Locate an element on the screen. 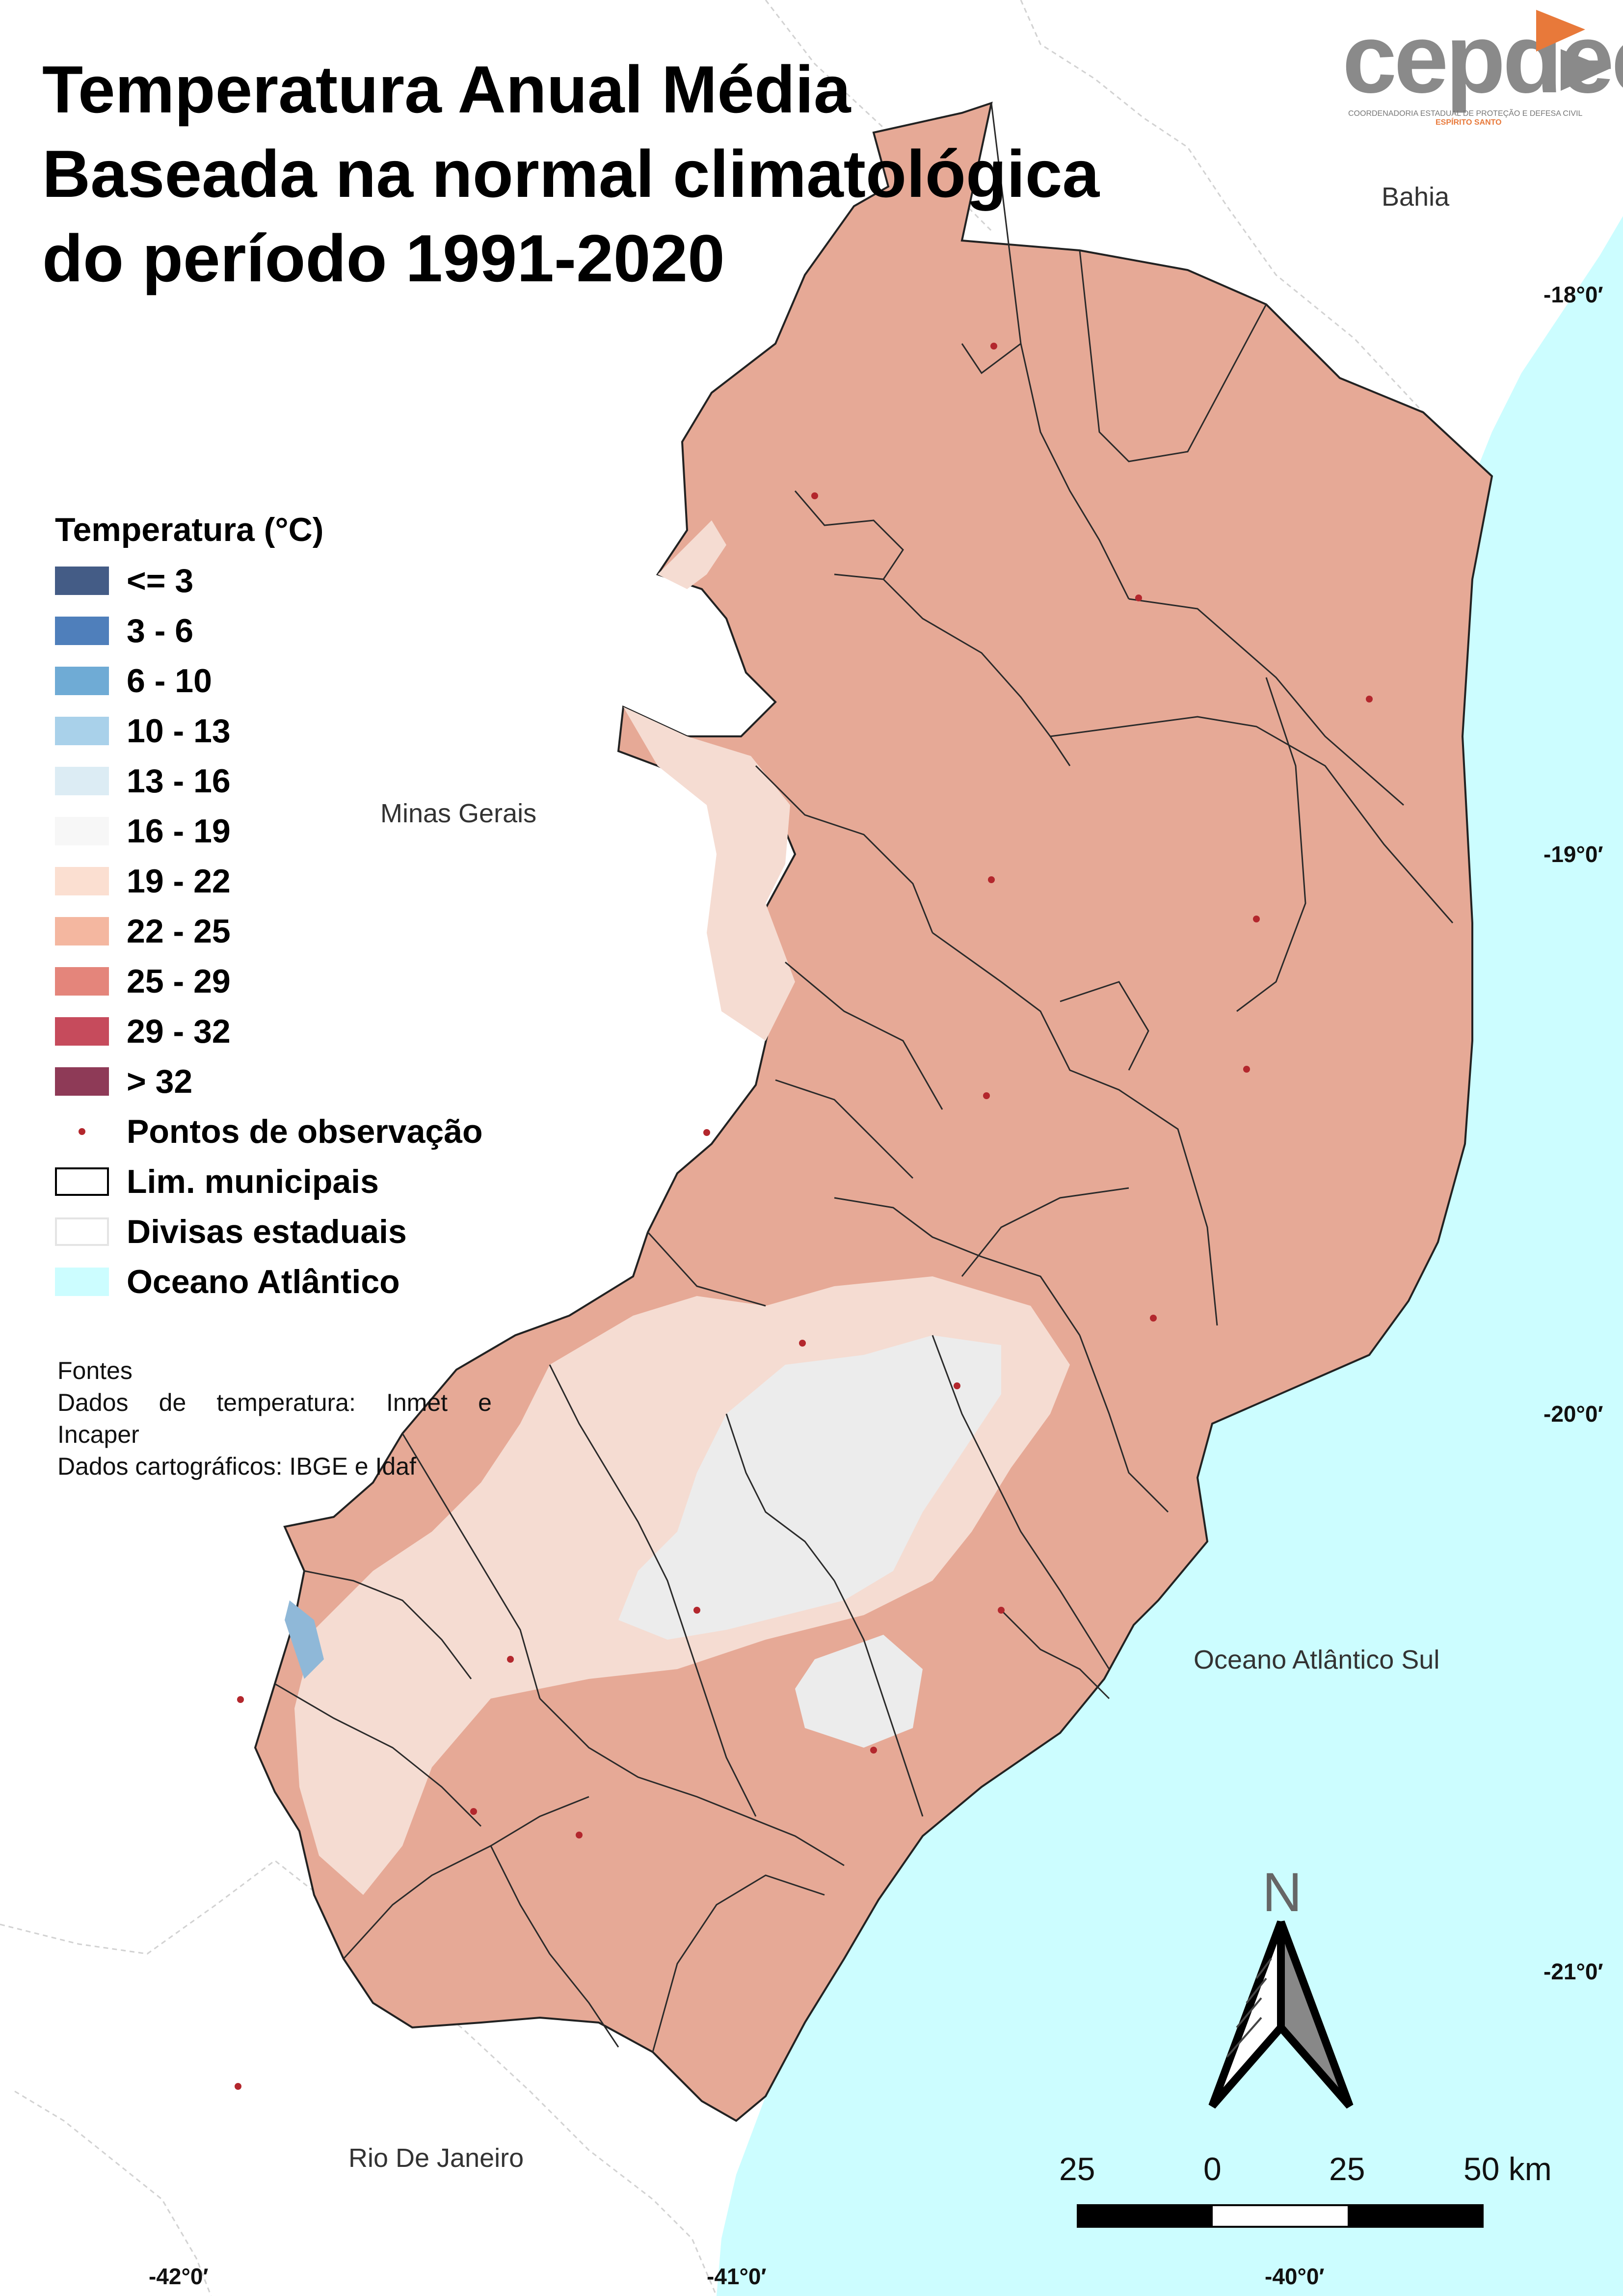  sources-cartographic: Dados cartográficos: IBGE e Idaf is located at coordinates (236, 1466).